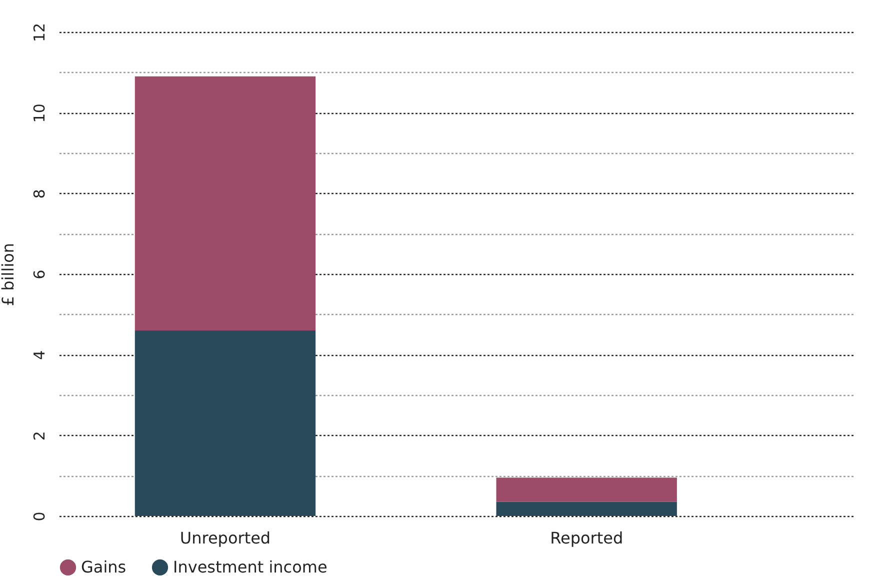  What do you see at coordinates (39, 517) in the screenshot?
I see `y-tick-label: 0` at bounding box center [39, 517].